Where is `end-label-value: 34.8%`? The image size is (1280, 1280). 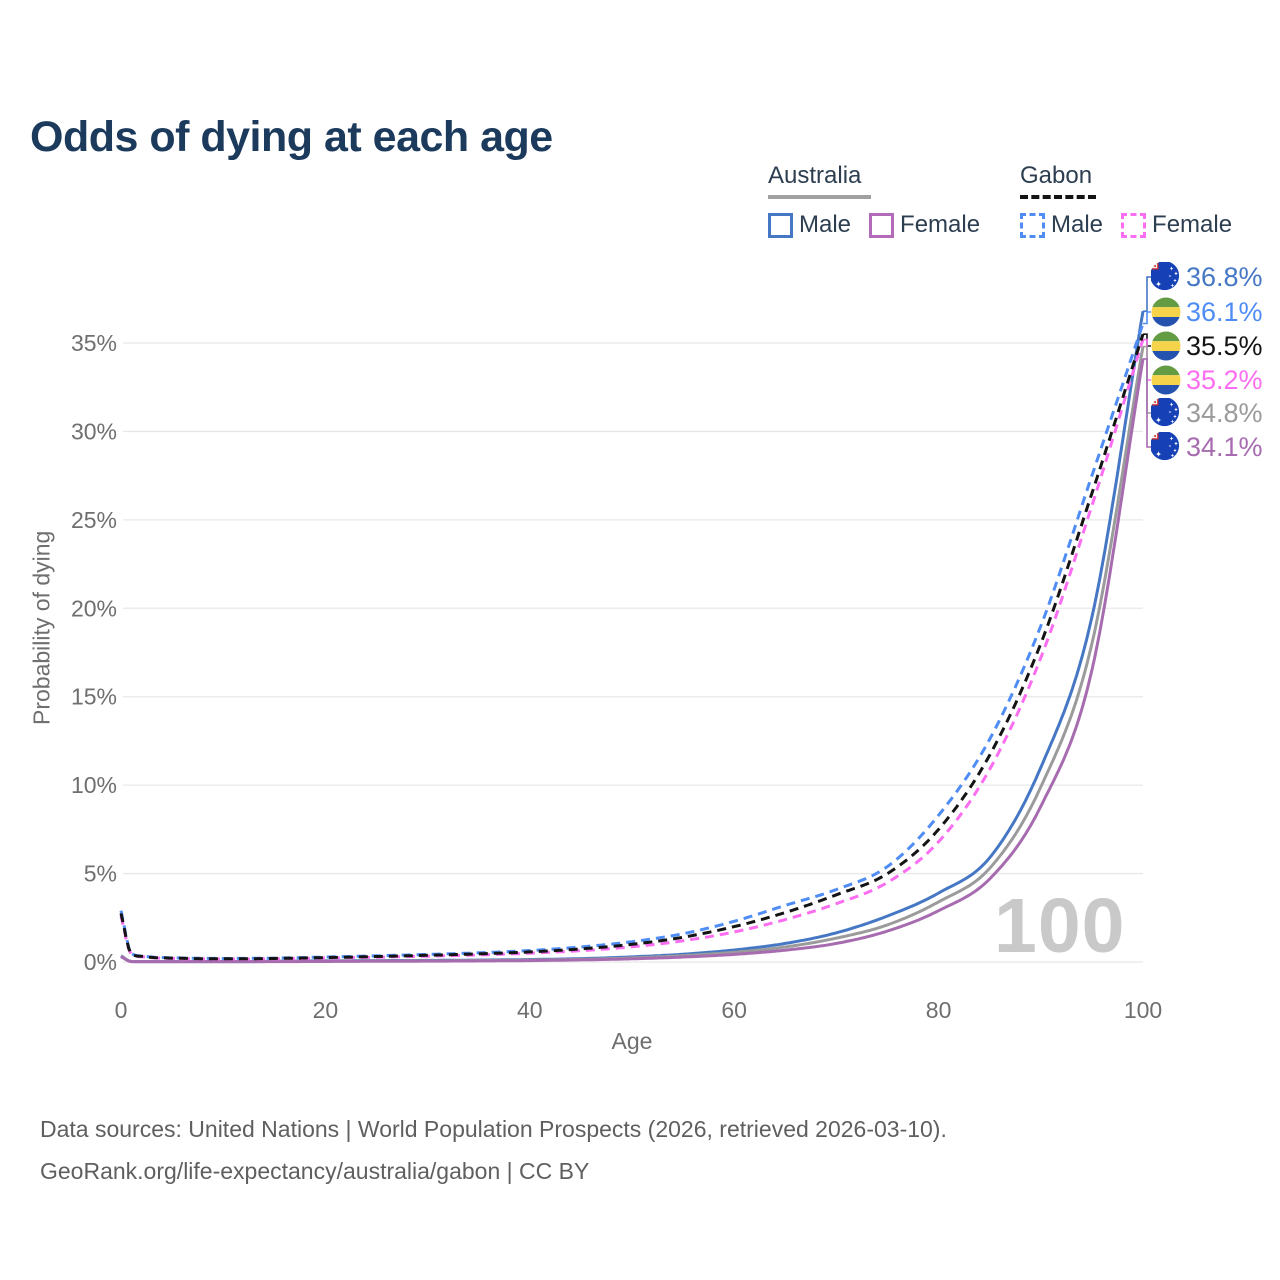 end-label-value: 34.8% is located at coordinates (1224, 412).